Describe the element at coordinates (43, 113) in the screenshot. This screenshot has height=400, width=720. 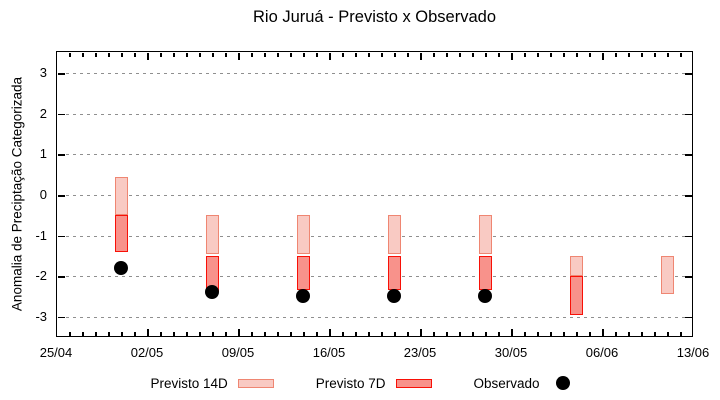
I see `y-tick-label: 2` at that location.